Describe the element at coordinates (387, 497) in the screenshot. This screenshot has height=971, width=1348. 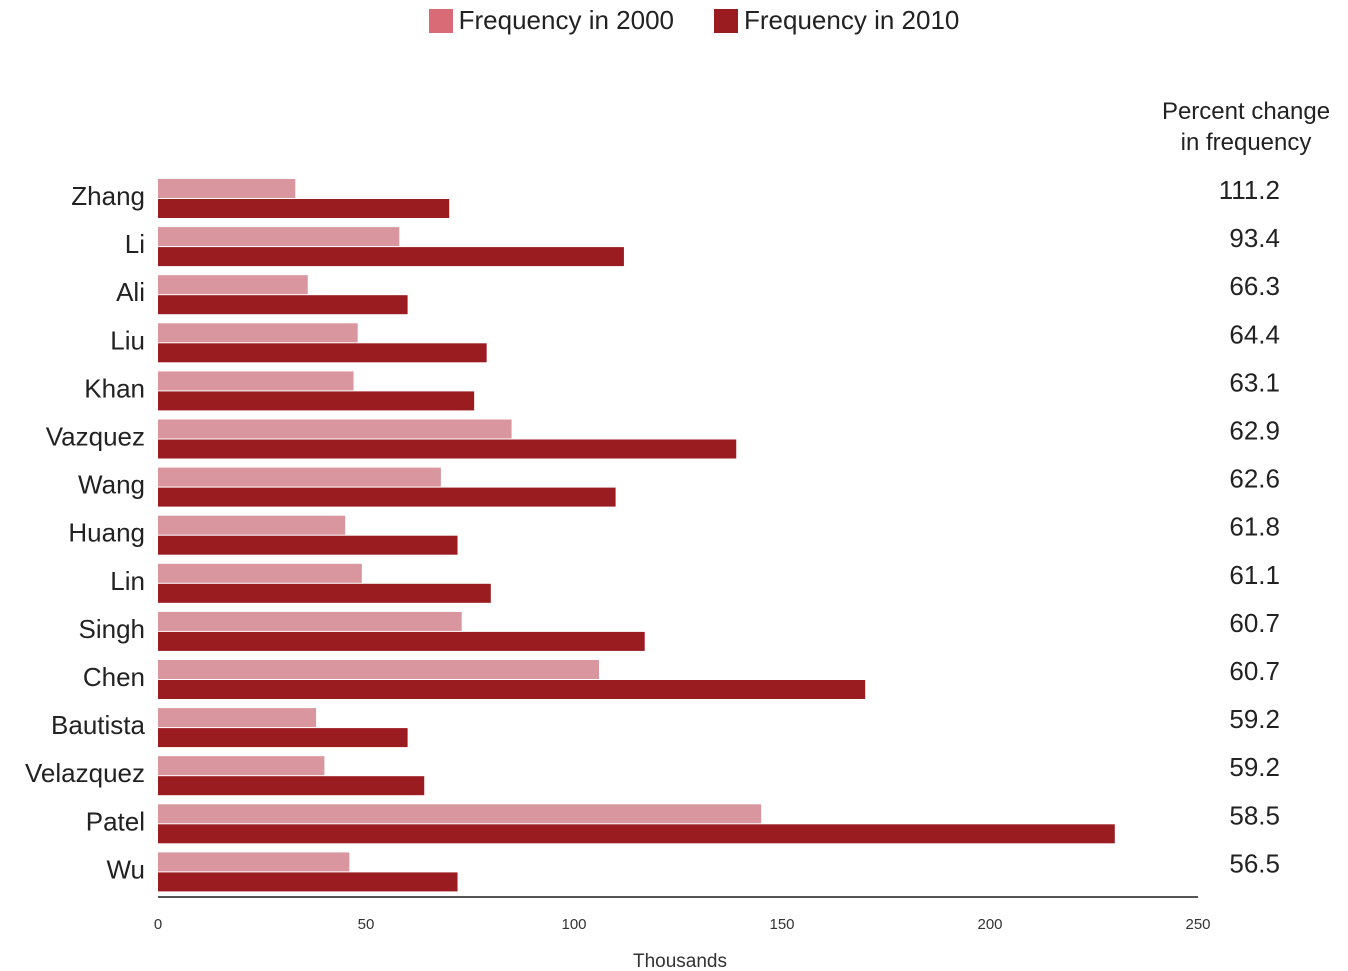
I see `bar-2010-wang` at that location.